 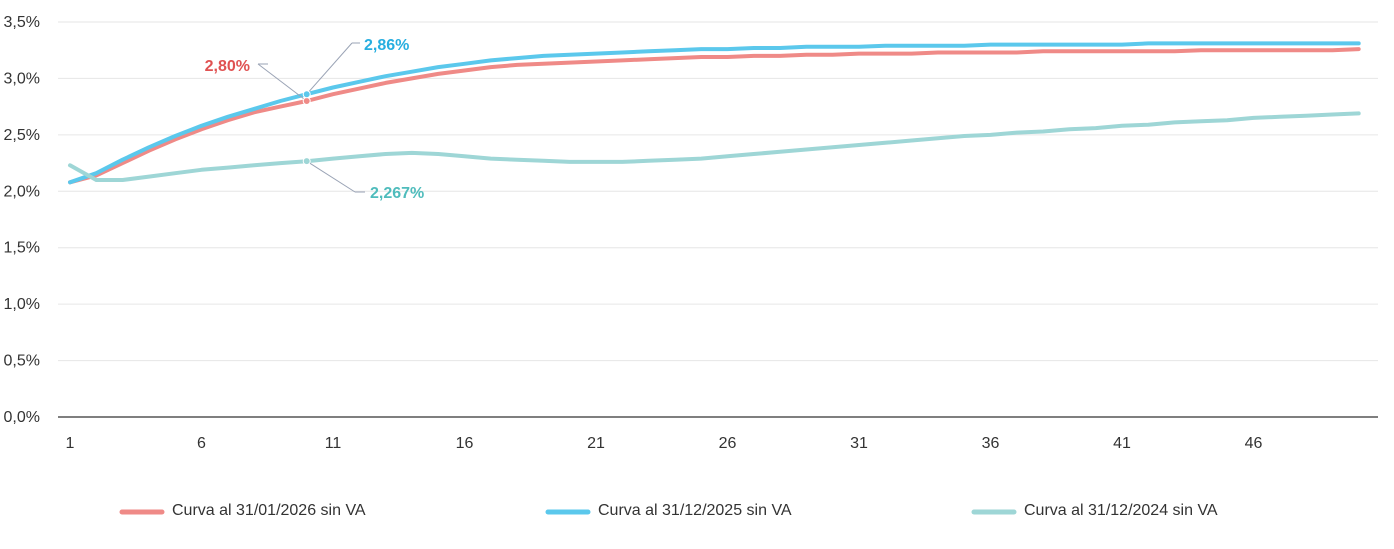 What do you see at coordinates (859, 443) in the screenshot?
I see `x-tick-label: 31` at bounding box center [859, 443].